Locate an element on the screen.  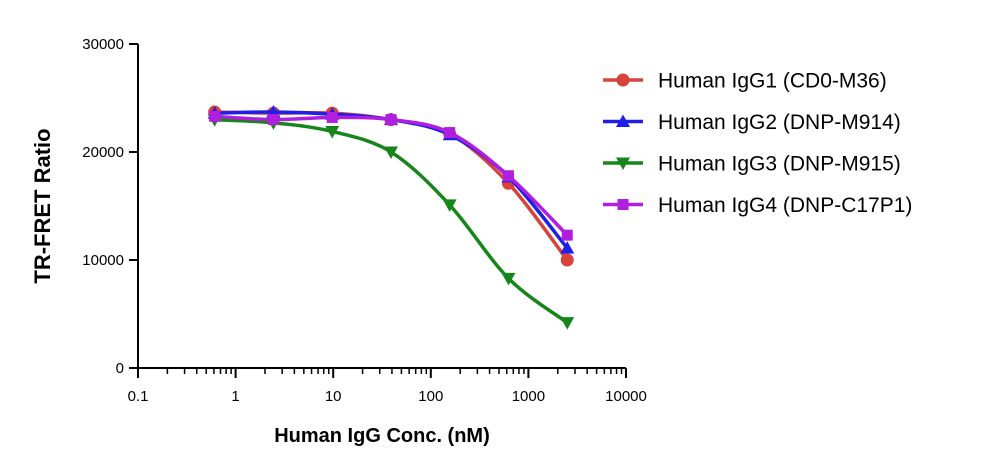
y-axis: 0 10000 20000 30000 is located at coordinates (110, 206).